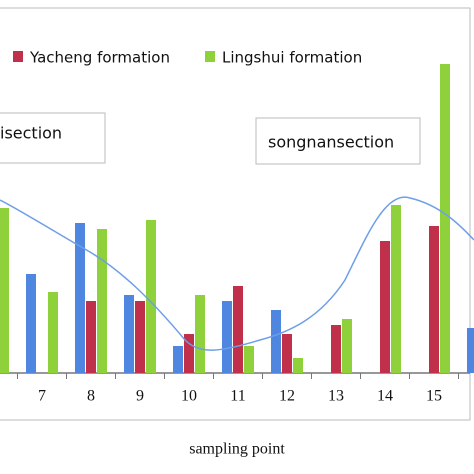  I want to click on x-tick-label: 7, so click(42, 396).